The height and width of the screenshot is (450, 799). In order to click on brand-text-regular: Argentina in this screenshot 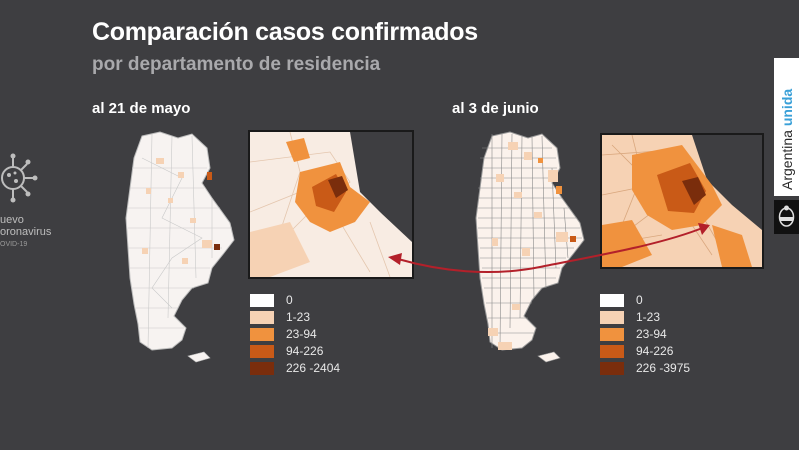, I will do `click(787, 158)`.